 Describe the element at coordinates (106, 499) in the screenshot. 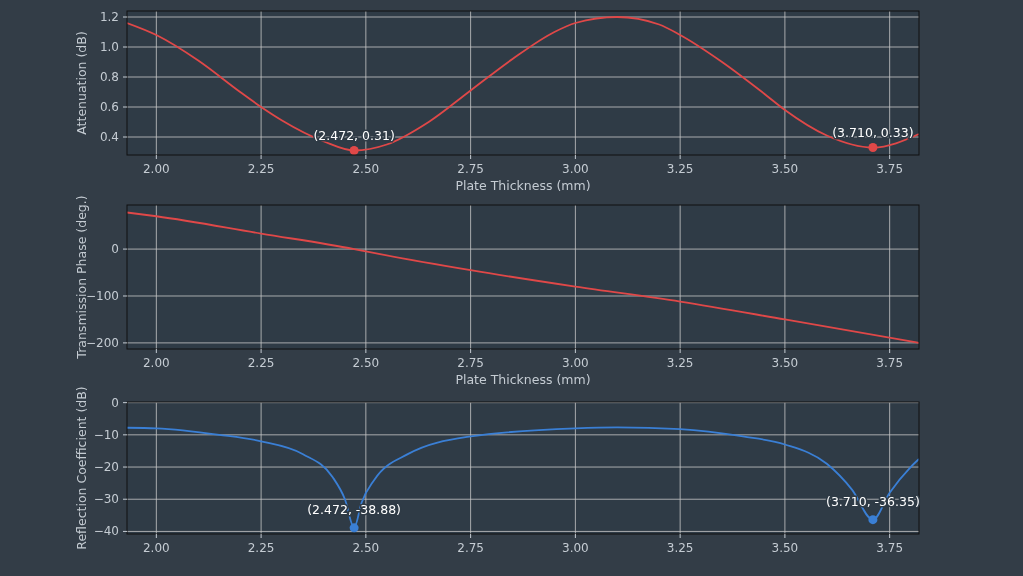

I see `y-tick-label: −30` at that location.